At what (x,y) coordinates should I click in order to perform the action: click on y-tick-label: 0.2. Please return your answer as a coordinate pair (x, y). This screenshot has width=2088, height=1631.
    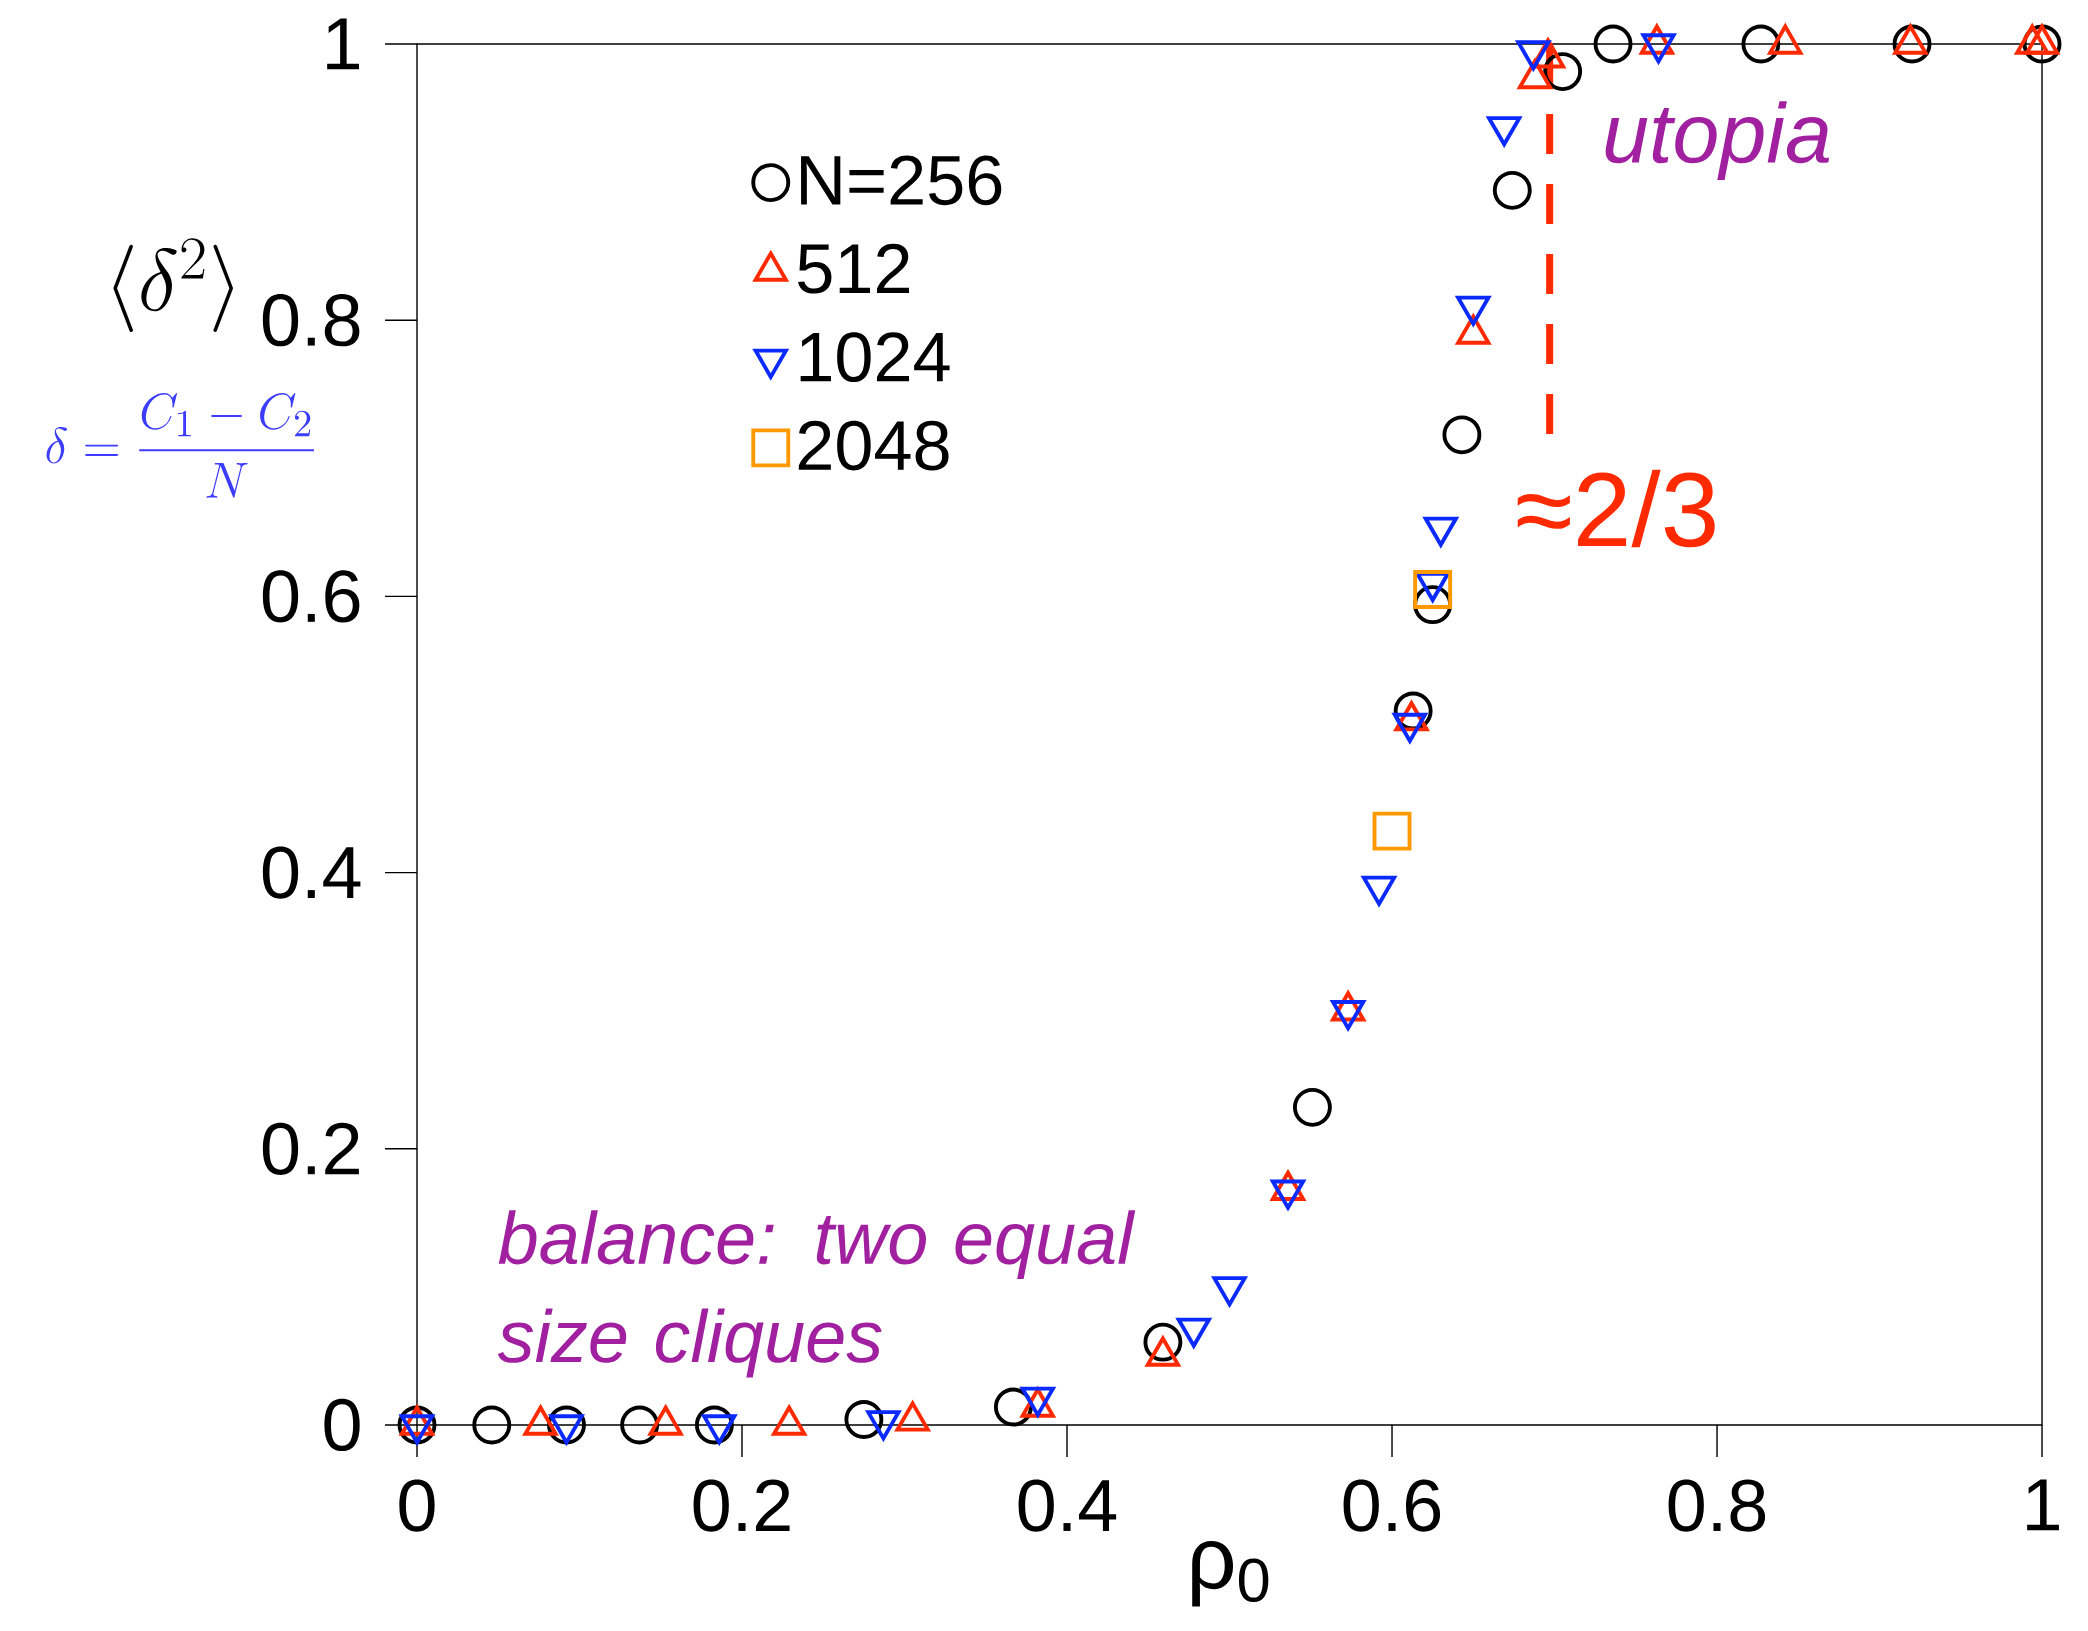
    Looking at the image, I should click on (310, 1148).